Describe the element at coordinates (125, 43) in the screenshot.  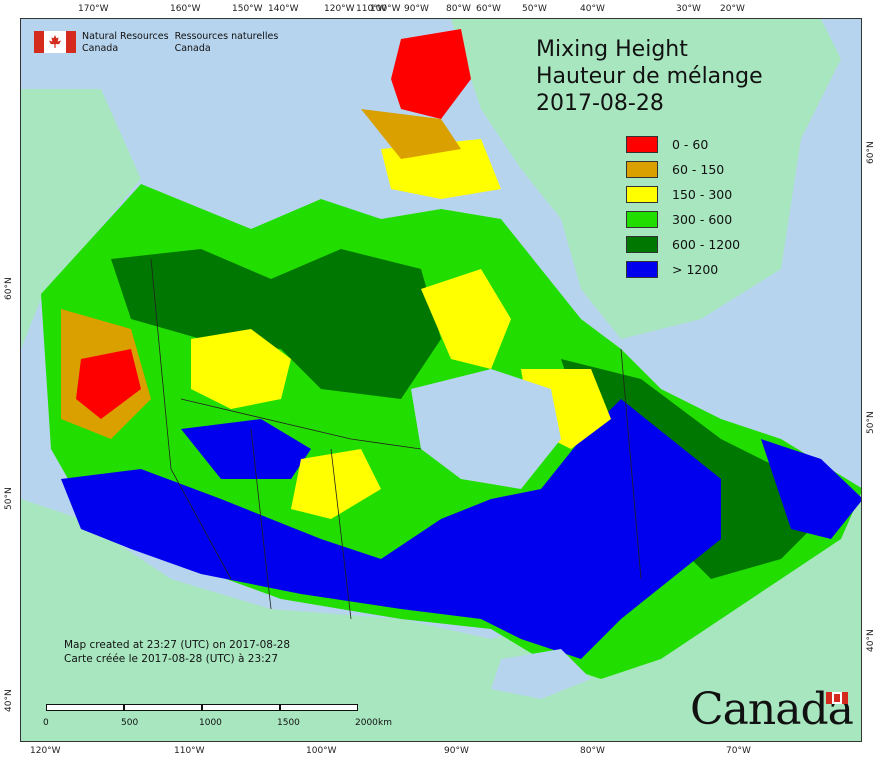
I see `agency-name-en: Natural Resources Canada` at that location.